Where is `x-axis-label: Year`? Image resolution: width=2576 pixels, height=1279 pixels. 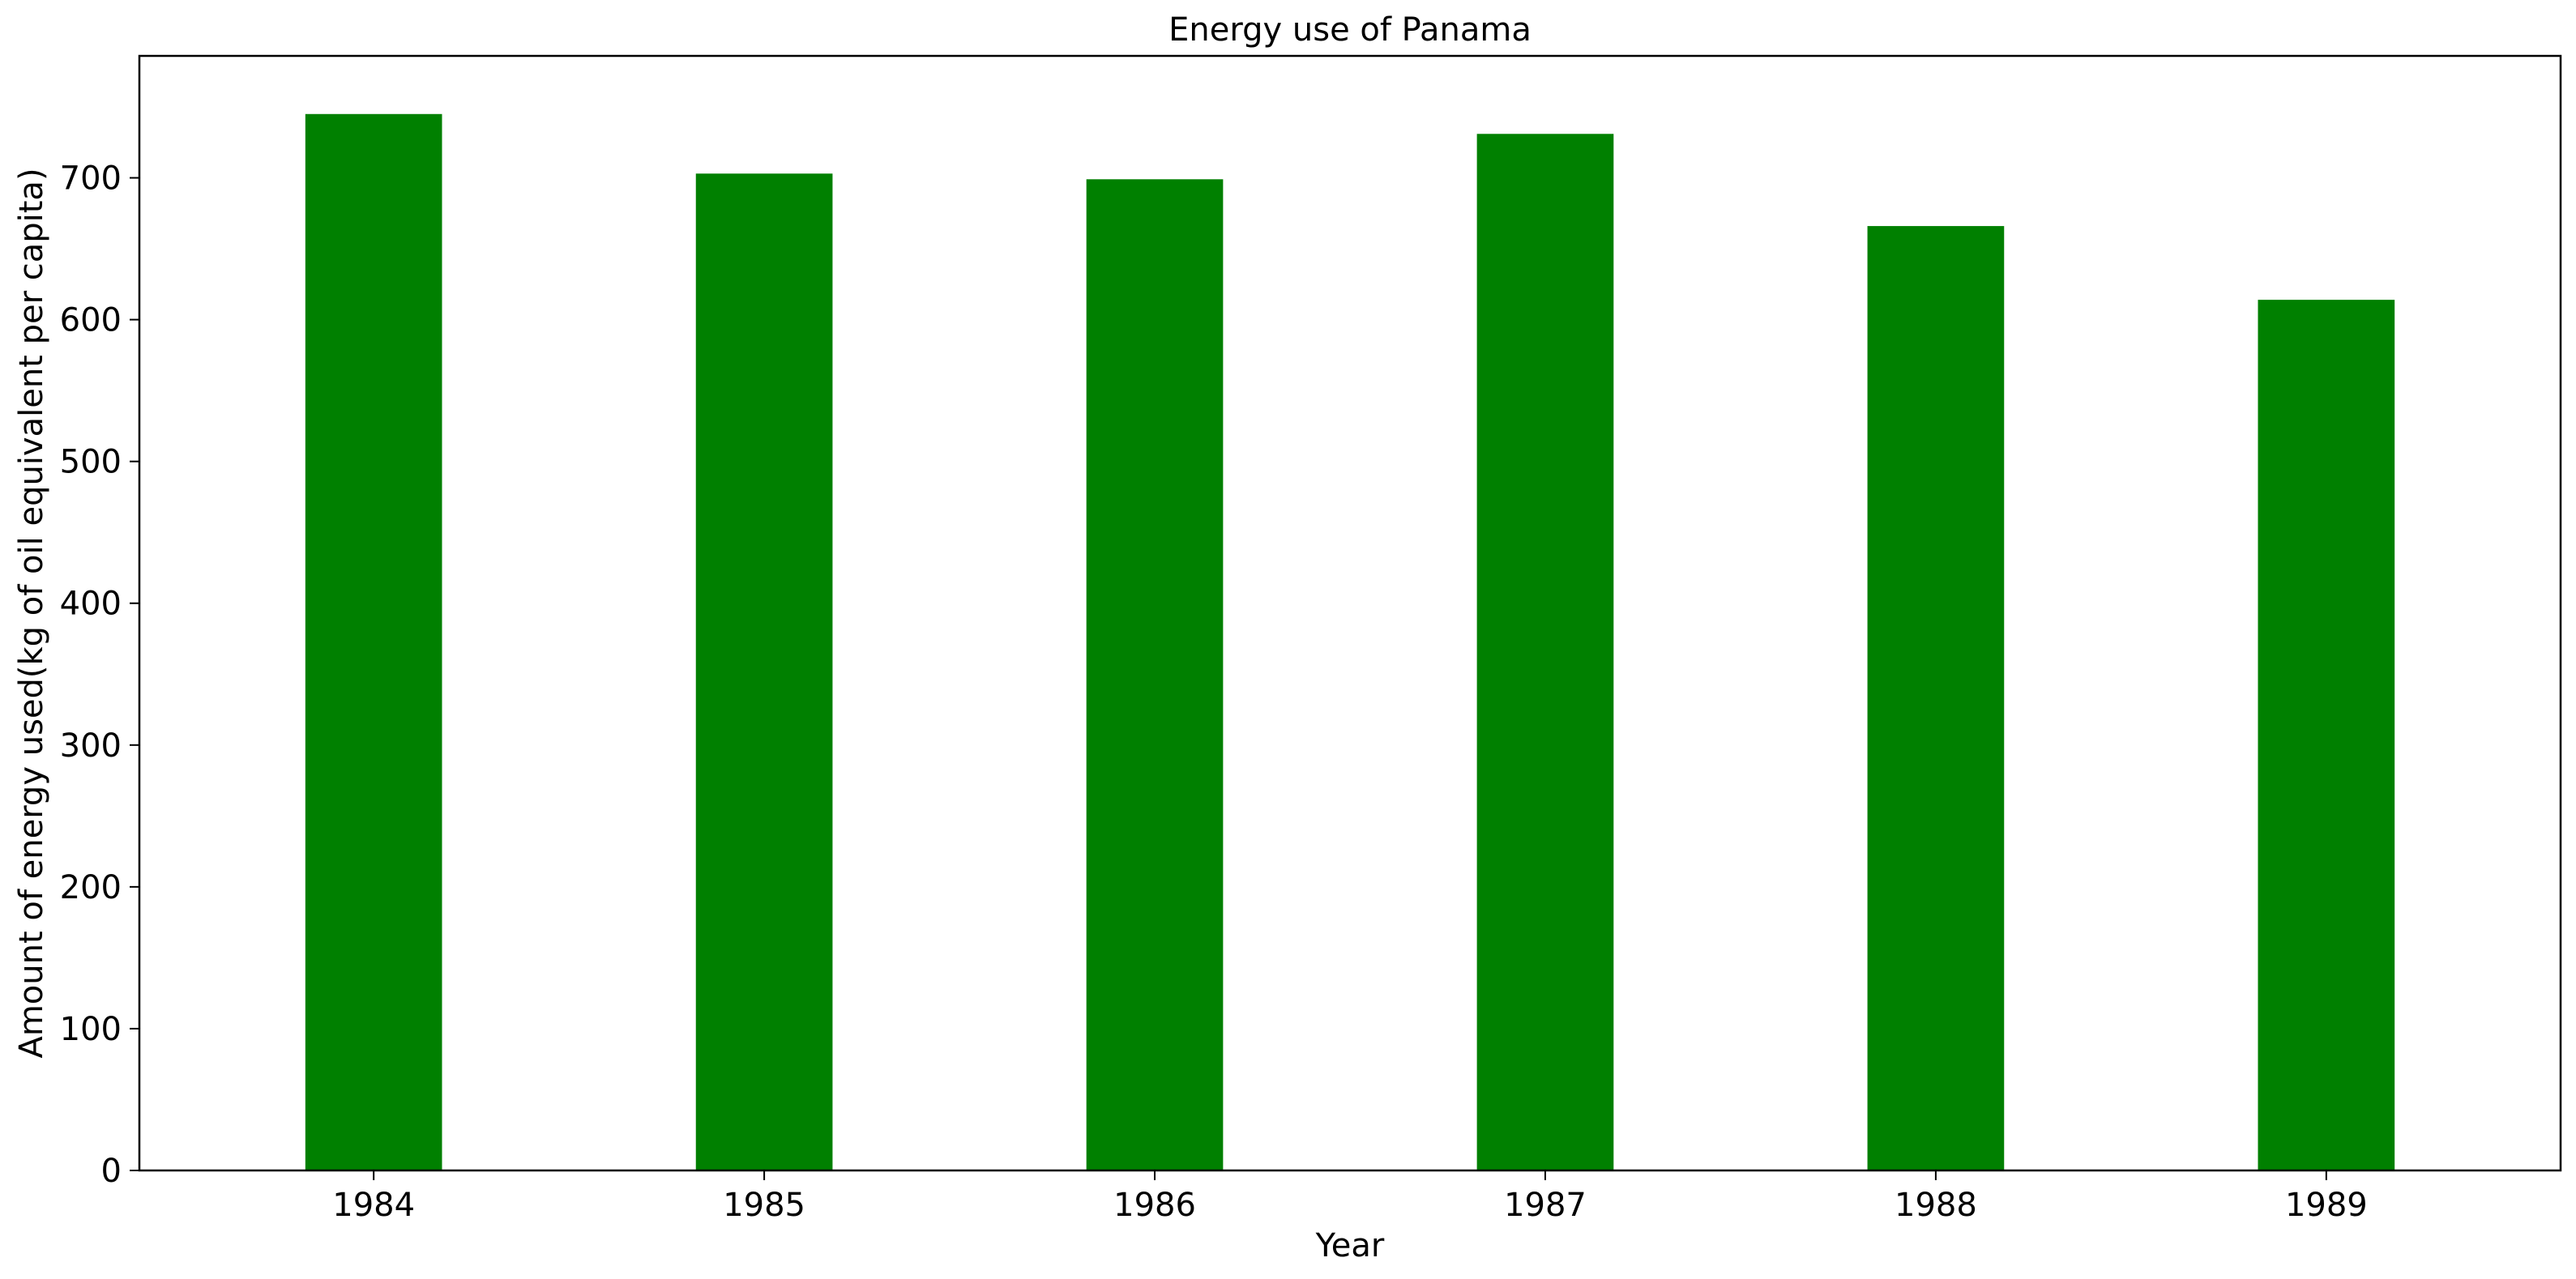 x-axis-label: Year is located at coordinates (1350, 1245).